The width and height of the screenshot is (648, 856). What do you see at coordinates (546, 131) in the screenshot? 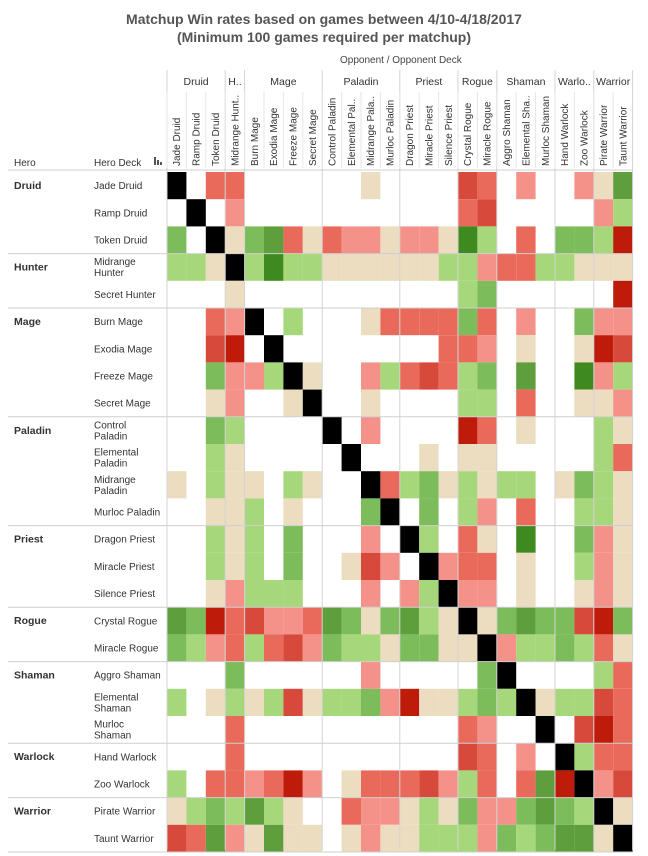
I see `column-deck-label: Murloc Shaman` at bounding box center [546, 131].